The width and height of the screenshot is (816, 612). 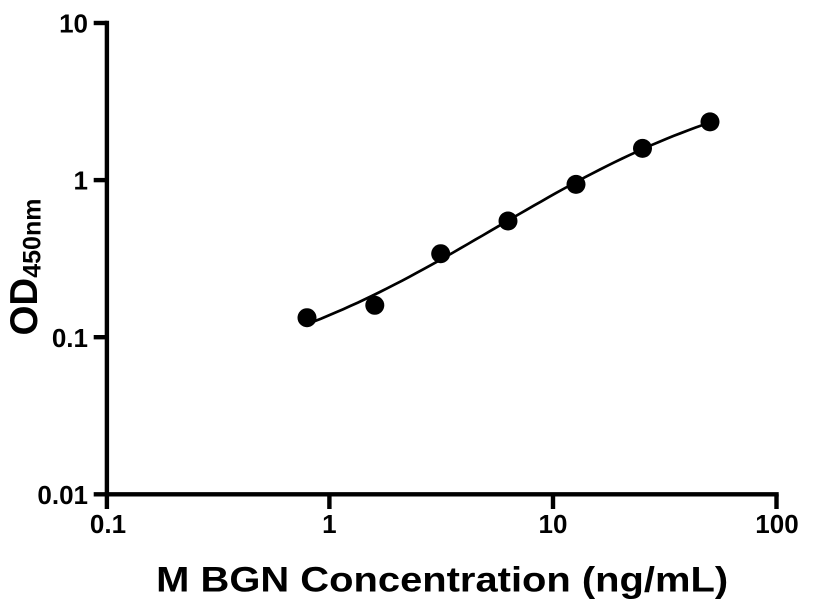 What do you see at coordinates (442, 579) in the screenshot?
I see `svg-text: M BGN Concentration (ng/mL)` at bounding box center [442, 579].